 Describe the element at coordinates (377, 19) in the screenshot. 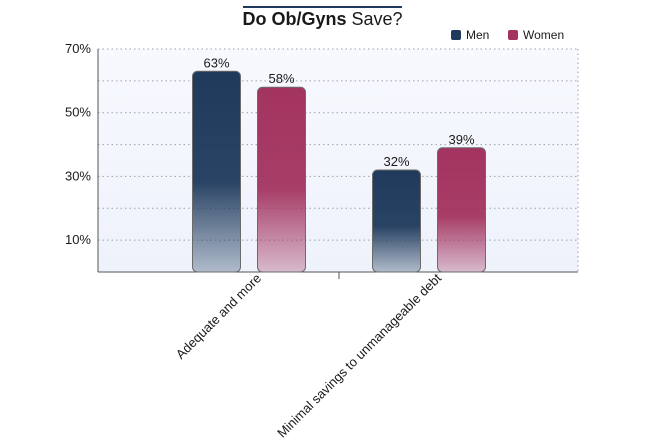

I see `chart-title-rest: Save?` at that location.